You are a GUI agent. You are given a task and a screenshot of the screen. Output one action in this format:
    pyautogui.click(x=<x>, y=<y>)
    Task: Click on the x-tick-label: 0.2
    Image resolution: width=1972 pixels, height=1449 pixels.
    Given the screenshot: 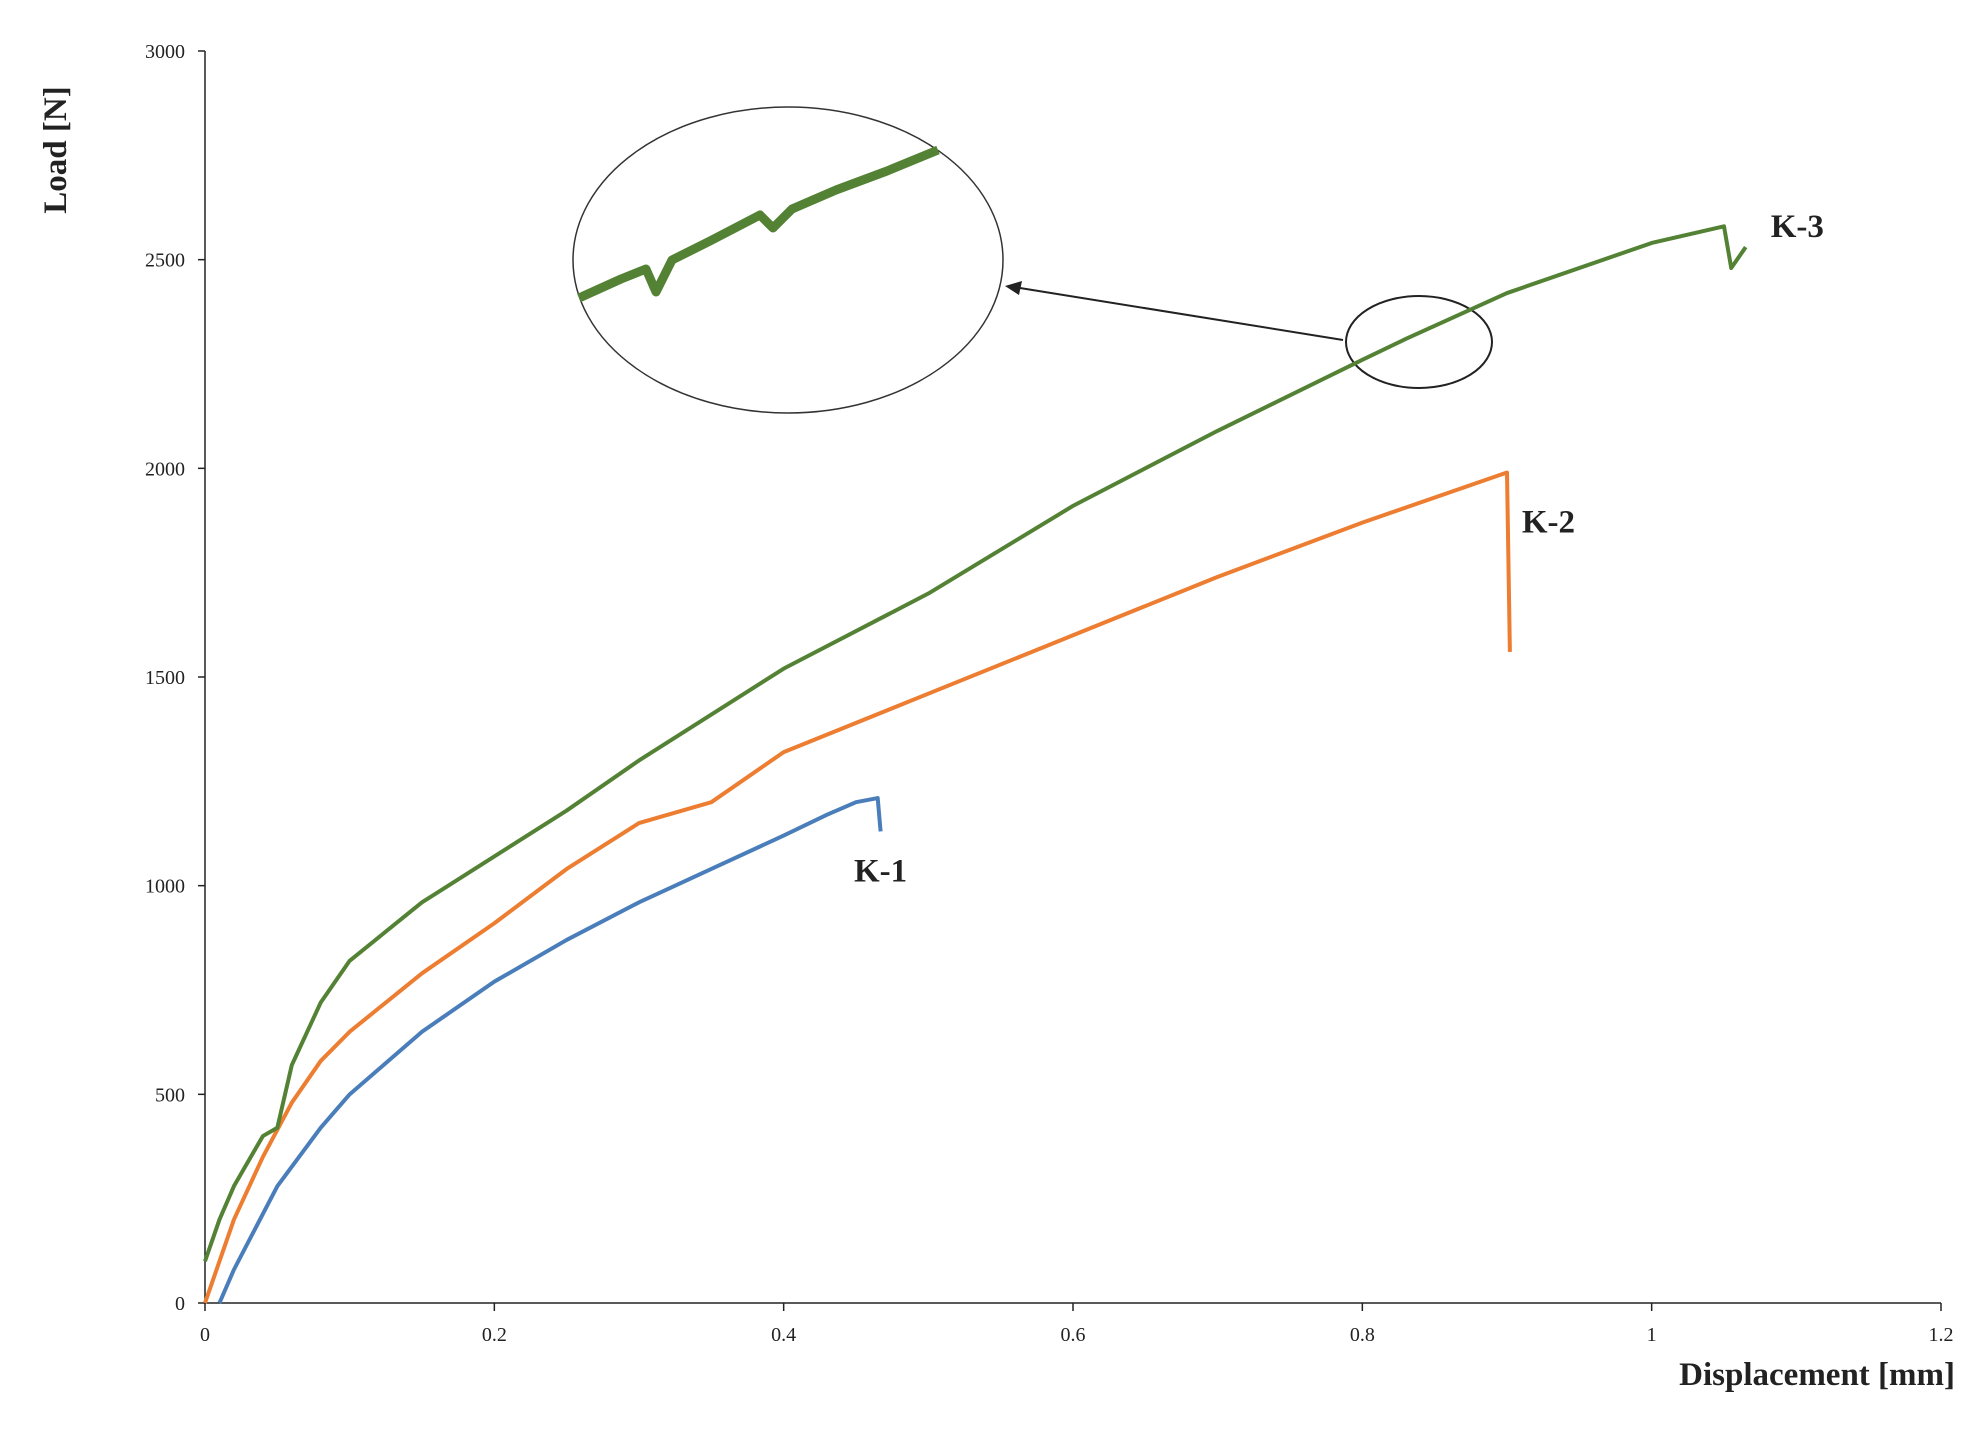 What is the action you would take?
    pyautogui.click(x=494, y=1335)
    